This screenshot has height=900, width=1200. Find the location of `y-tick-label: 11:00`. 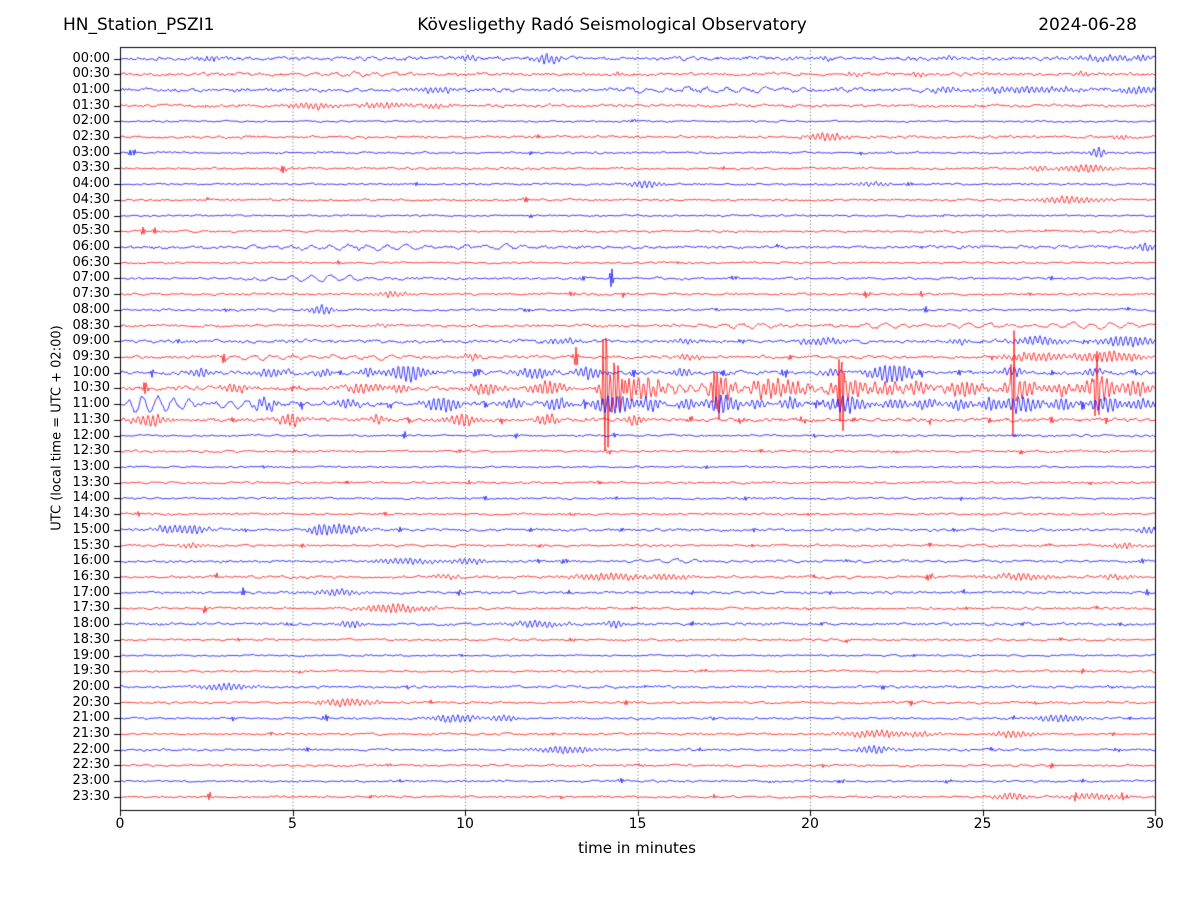

y-tick-label: 11:00 is located at coordinates (91, 404).